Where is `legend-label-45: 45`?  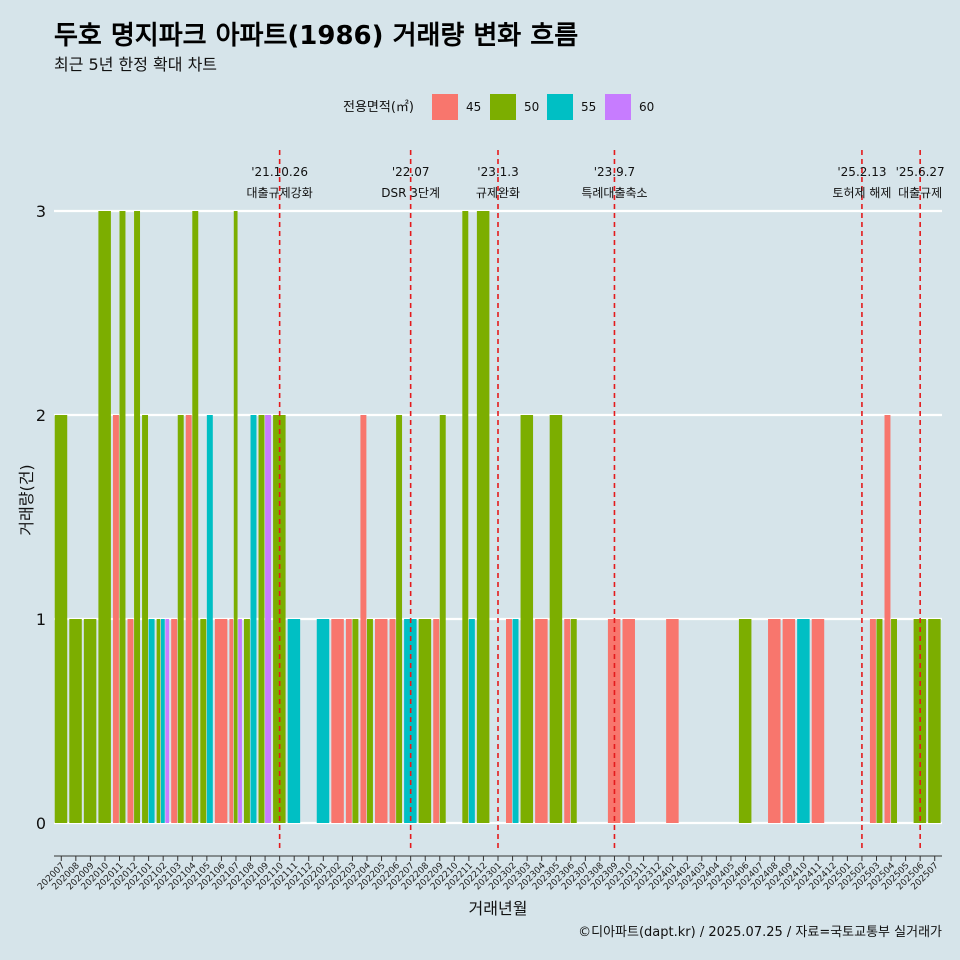 legend-label-45: 45 is located at coordinates (473, 107).